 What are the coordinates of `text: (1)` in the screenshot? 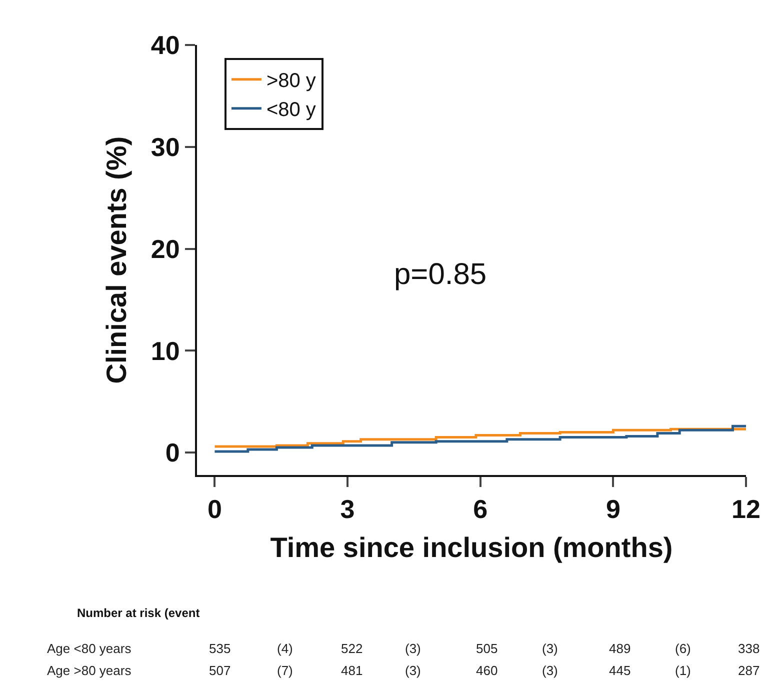 It's located at (683, 670).